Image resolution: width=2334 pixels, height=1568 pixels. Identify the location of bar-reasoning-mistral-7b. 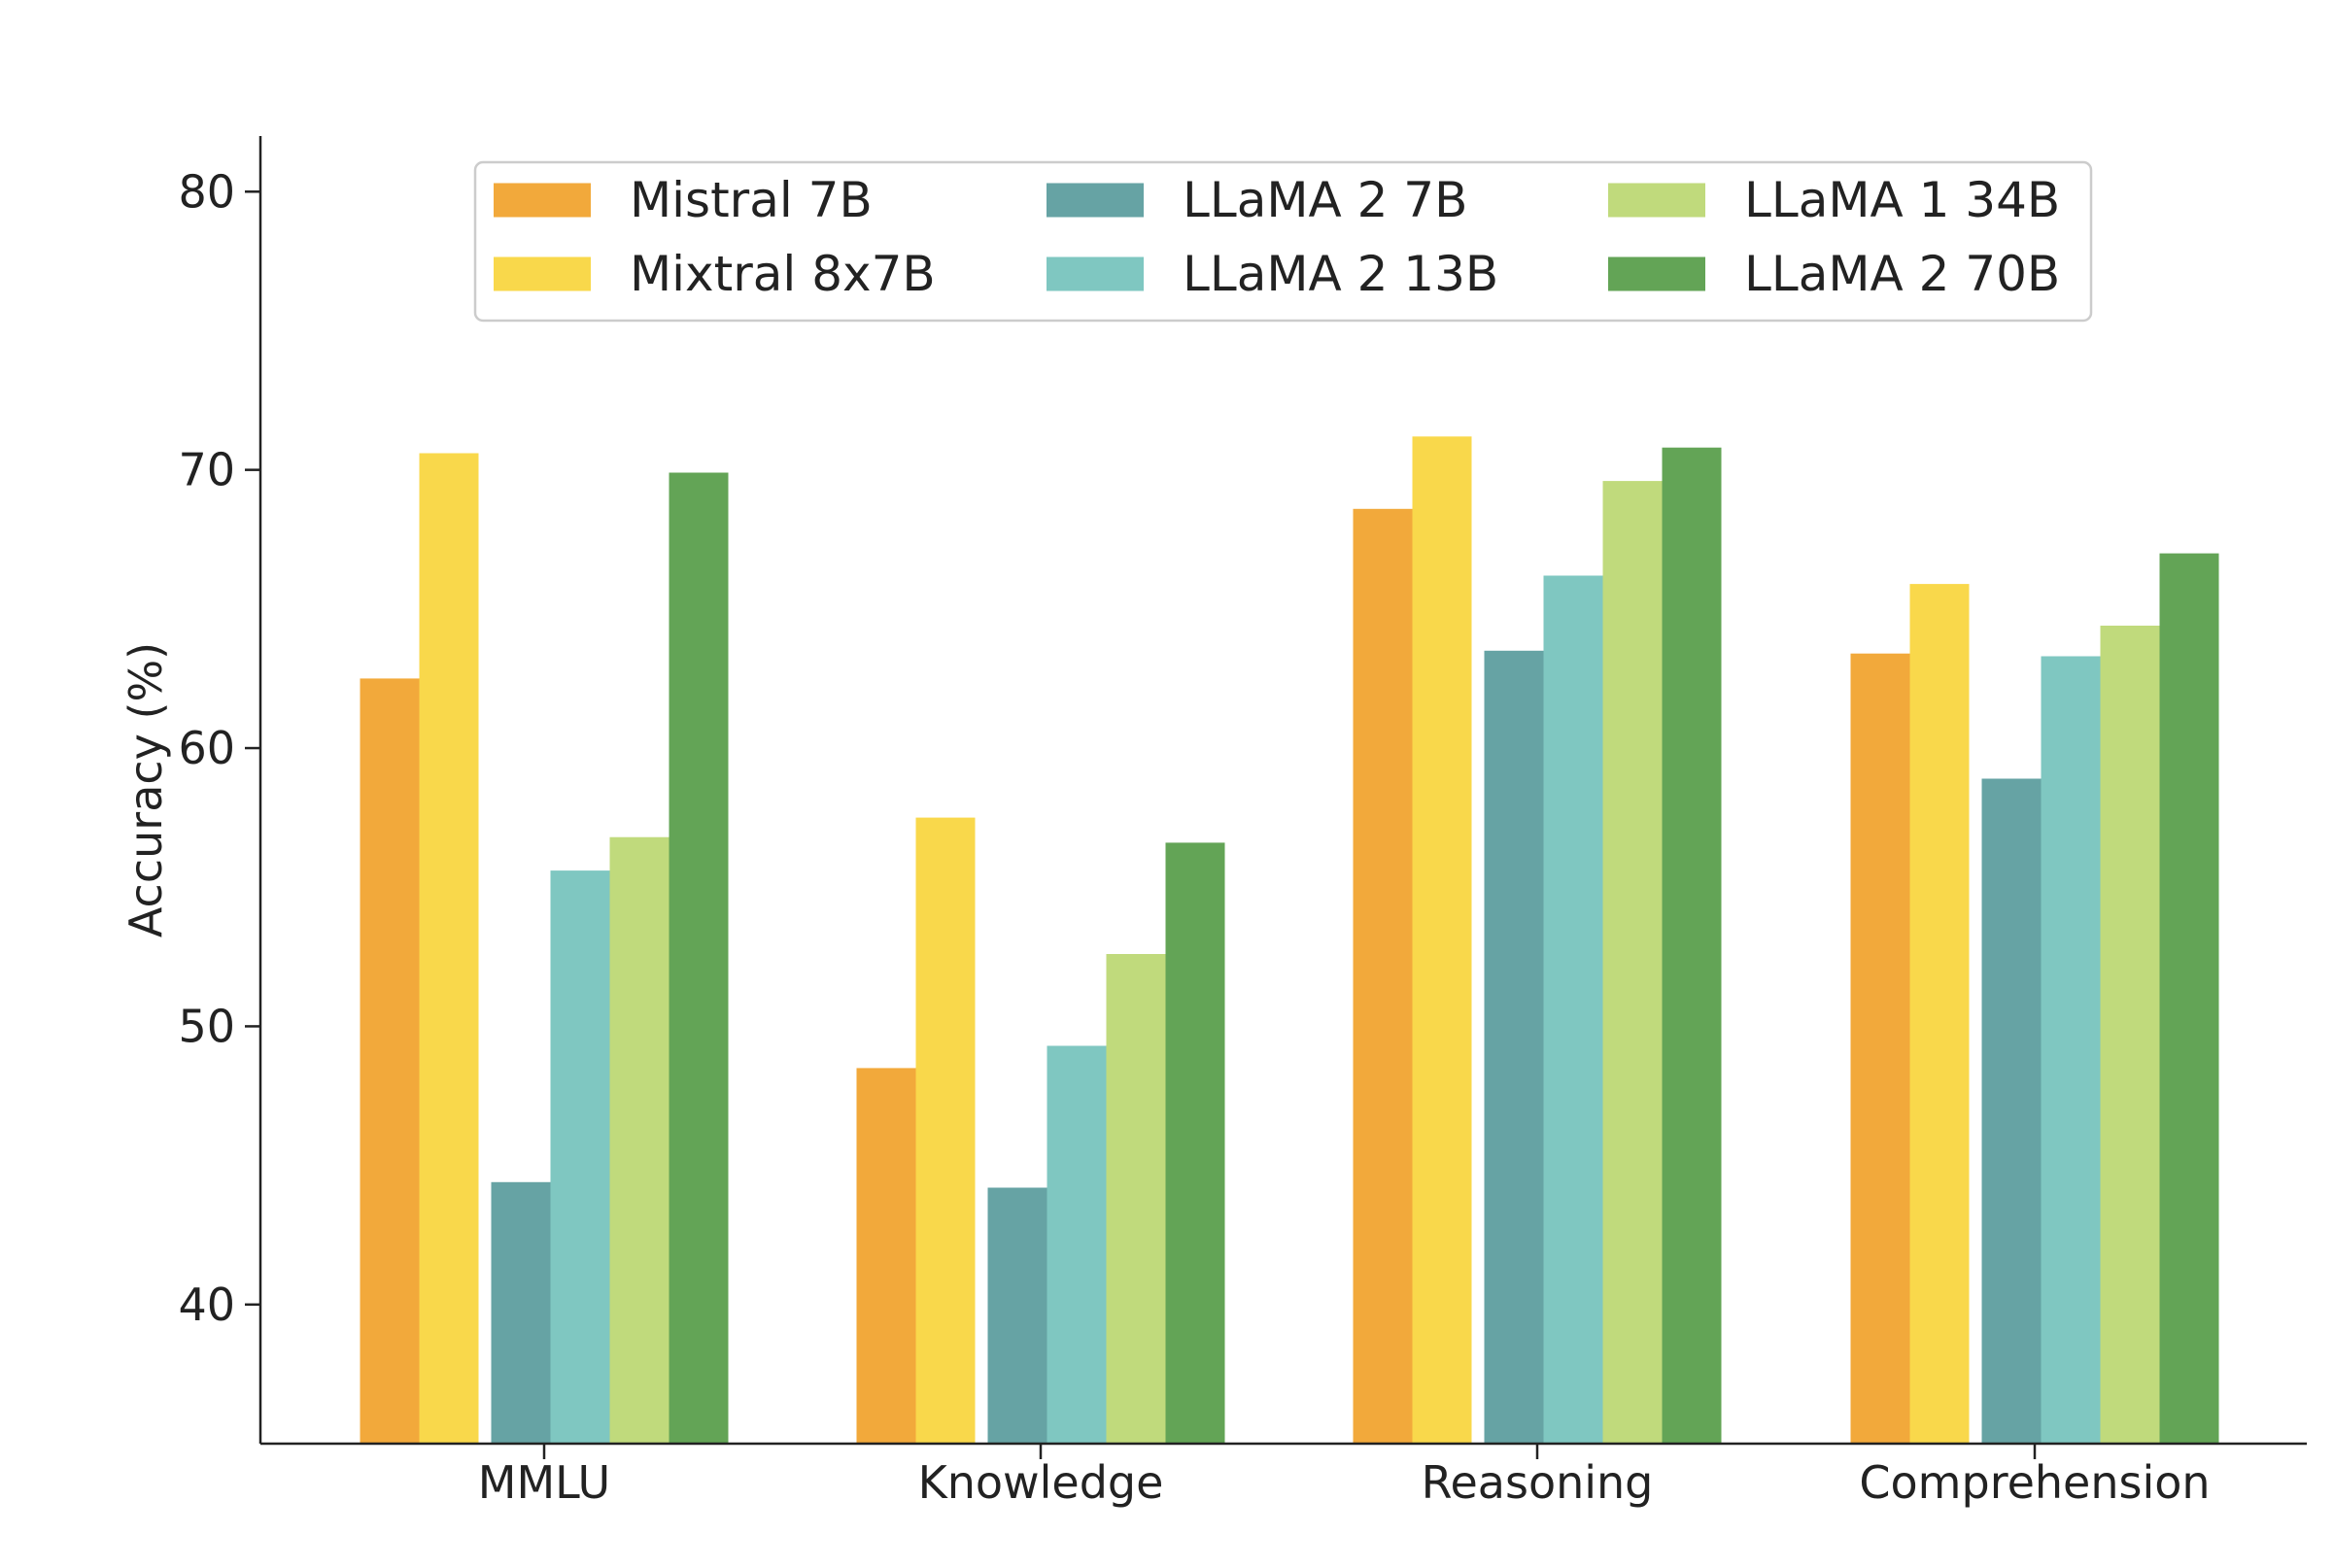
(1383, 976).